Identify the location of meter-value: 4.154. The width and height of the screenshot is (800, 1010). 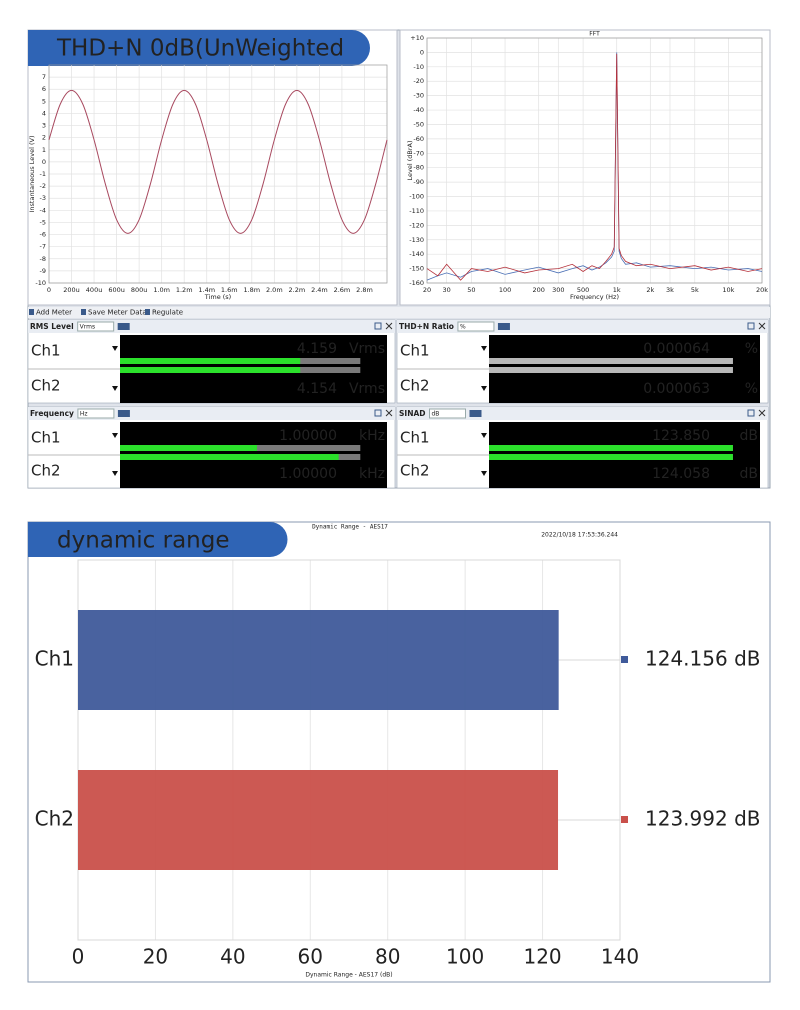
(317, 389).